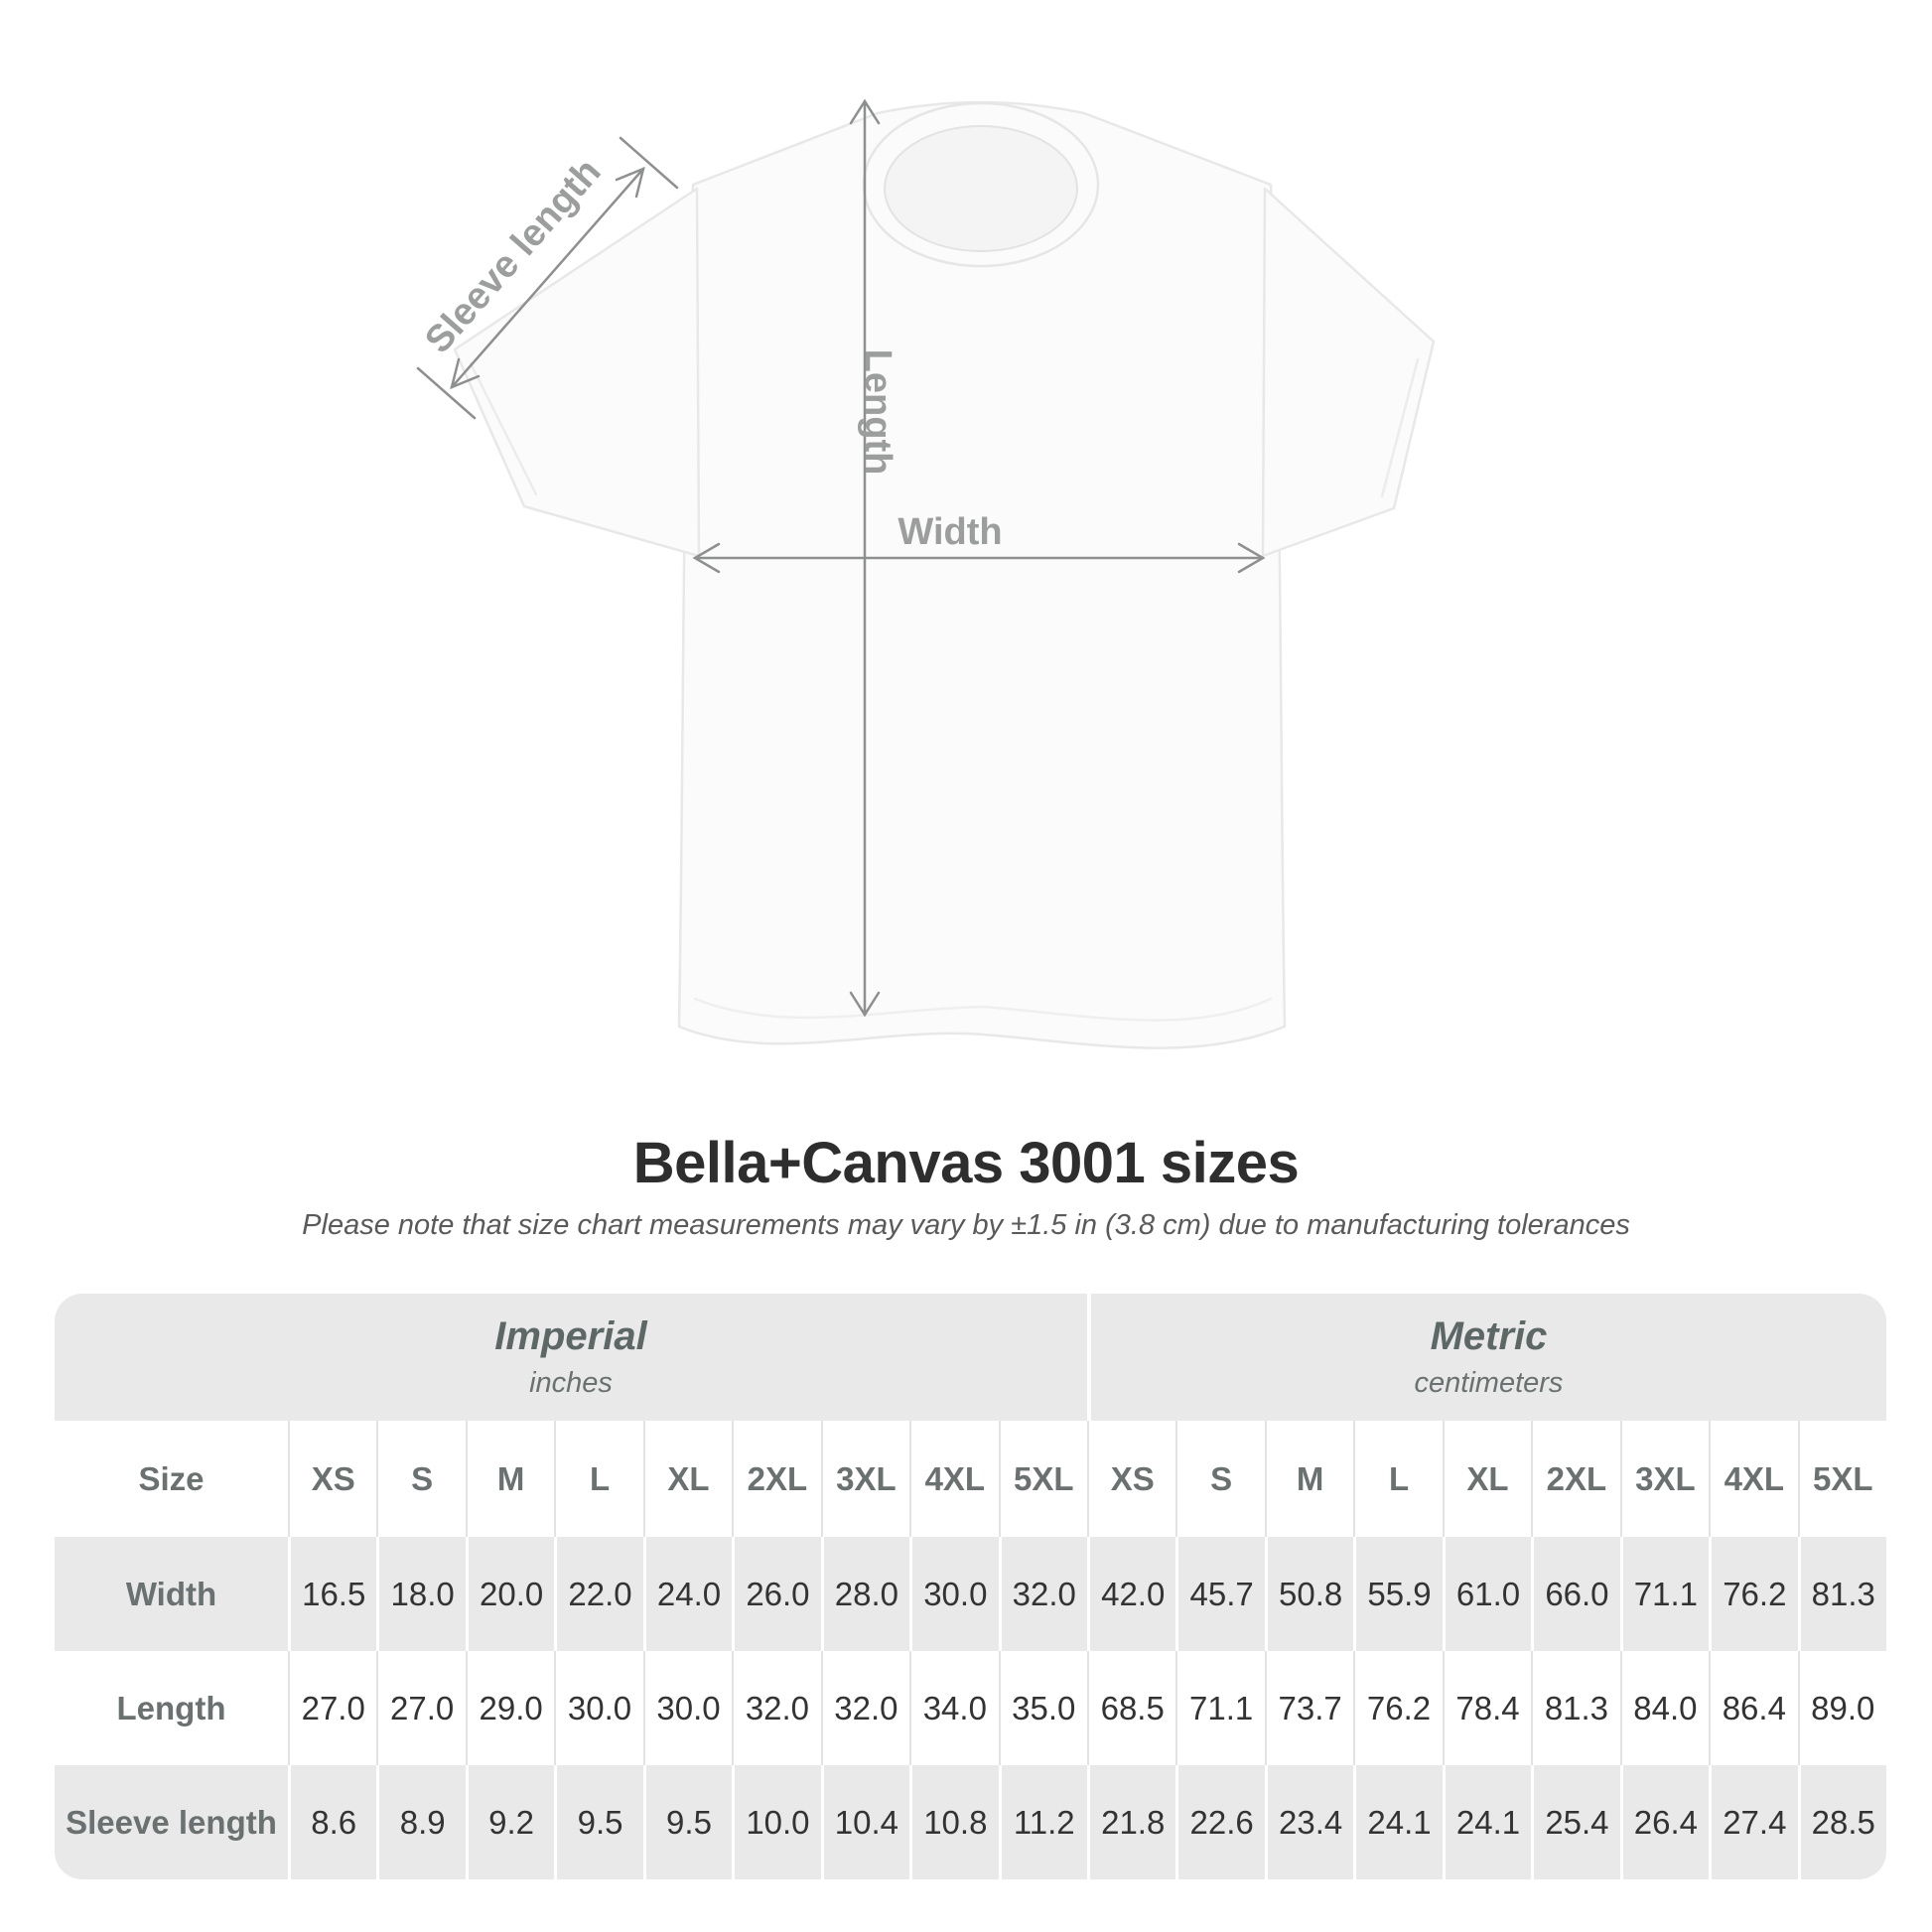 The width and height of the screenshot is (1932, 1932). I want to click on width-metric-xs: 42.0, so click(1131, 1594).